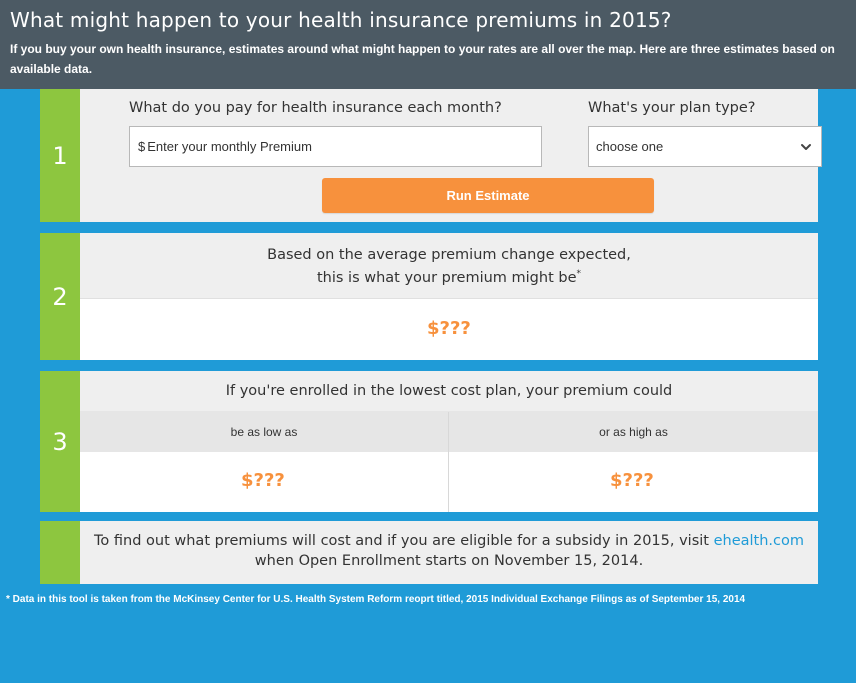 Image resolution: width=856 pixels, height=683 pixels. Describe the element at coordinates (142, 146) in the screenshot. I see `currency-symbol: $` at that location.